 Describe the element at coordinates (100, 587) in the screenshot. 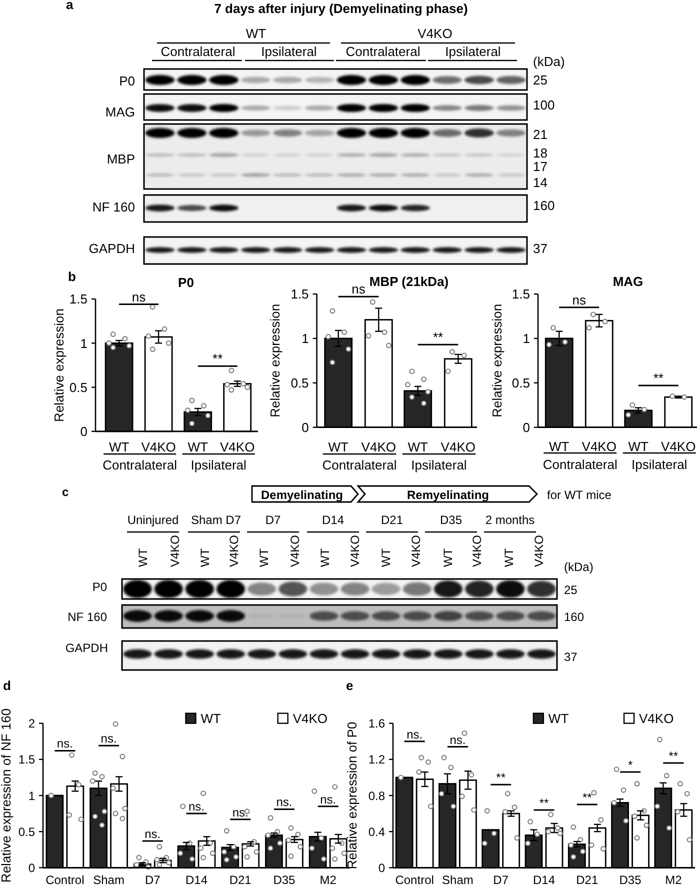

I see `text: P0` at that location.